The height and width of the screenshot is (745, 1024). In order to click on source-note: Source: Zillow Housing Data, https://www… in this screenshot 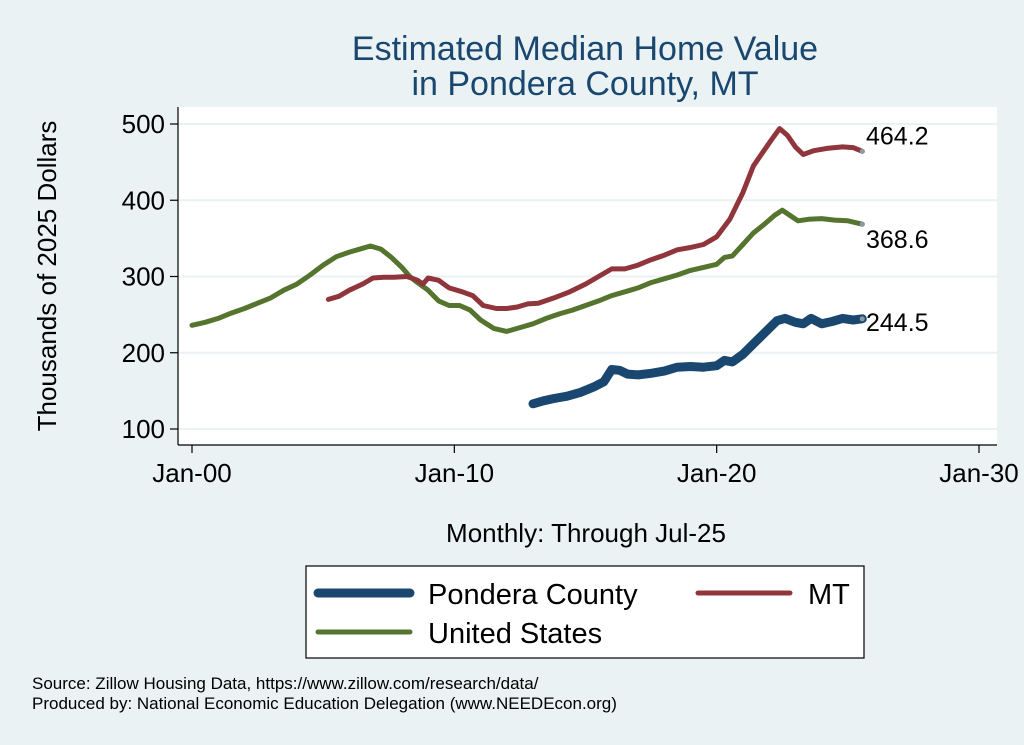, I will do `click(285, 683)`.